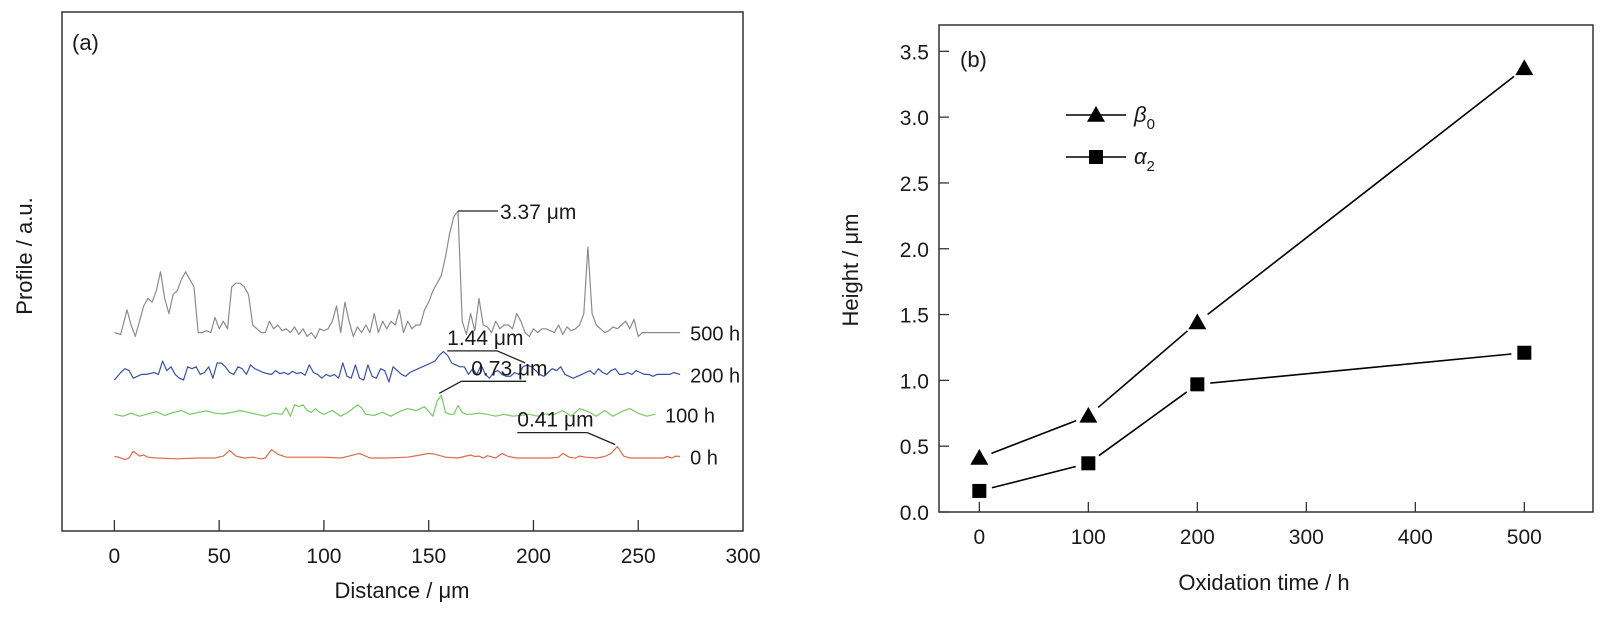 The image size is (1603, 627). I want to click on panel-b-x-tick-label: 400, so click(1415, 537).